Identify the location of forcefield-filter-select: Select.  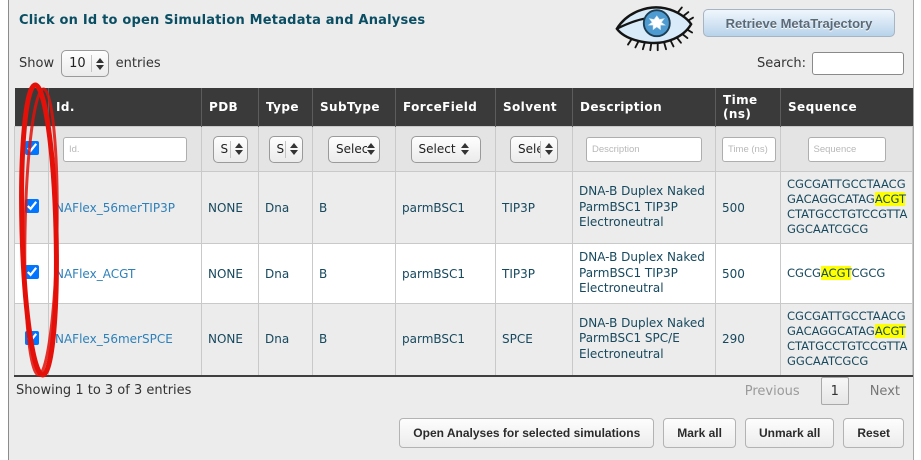
(445, 149).